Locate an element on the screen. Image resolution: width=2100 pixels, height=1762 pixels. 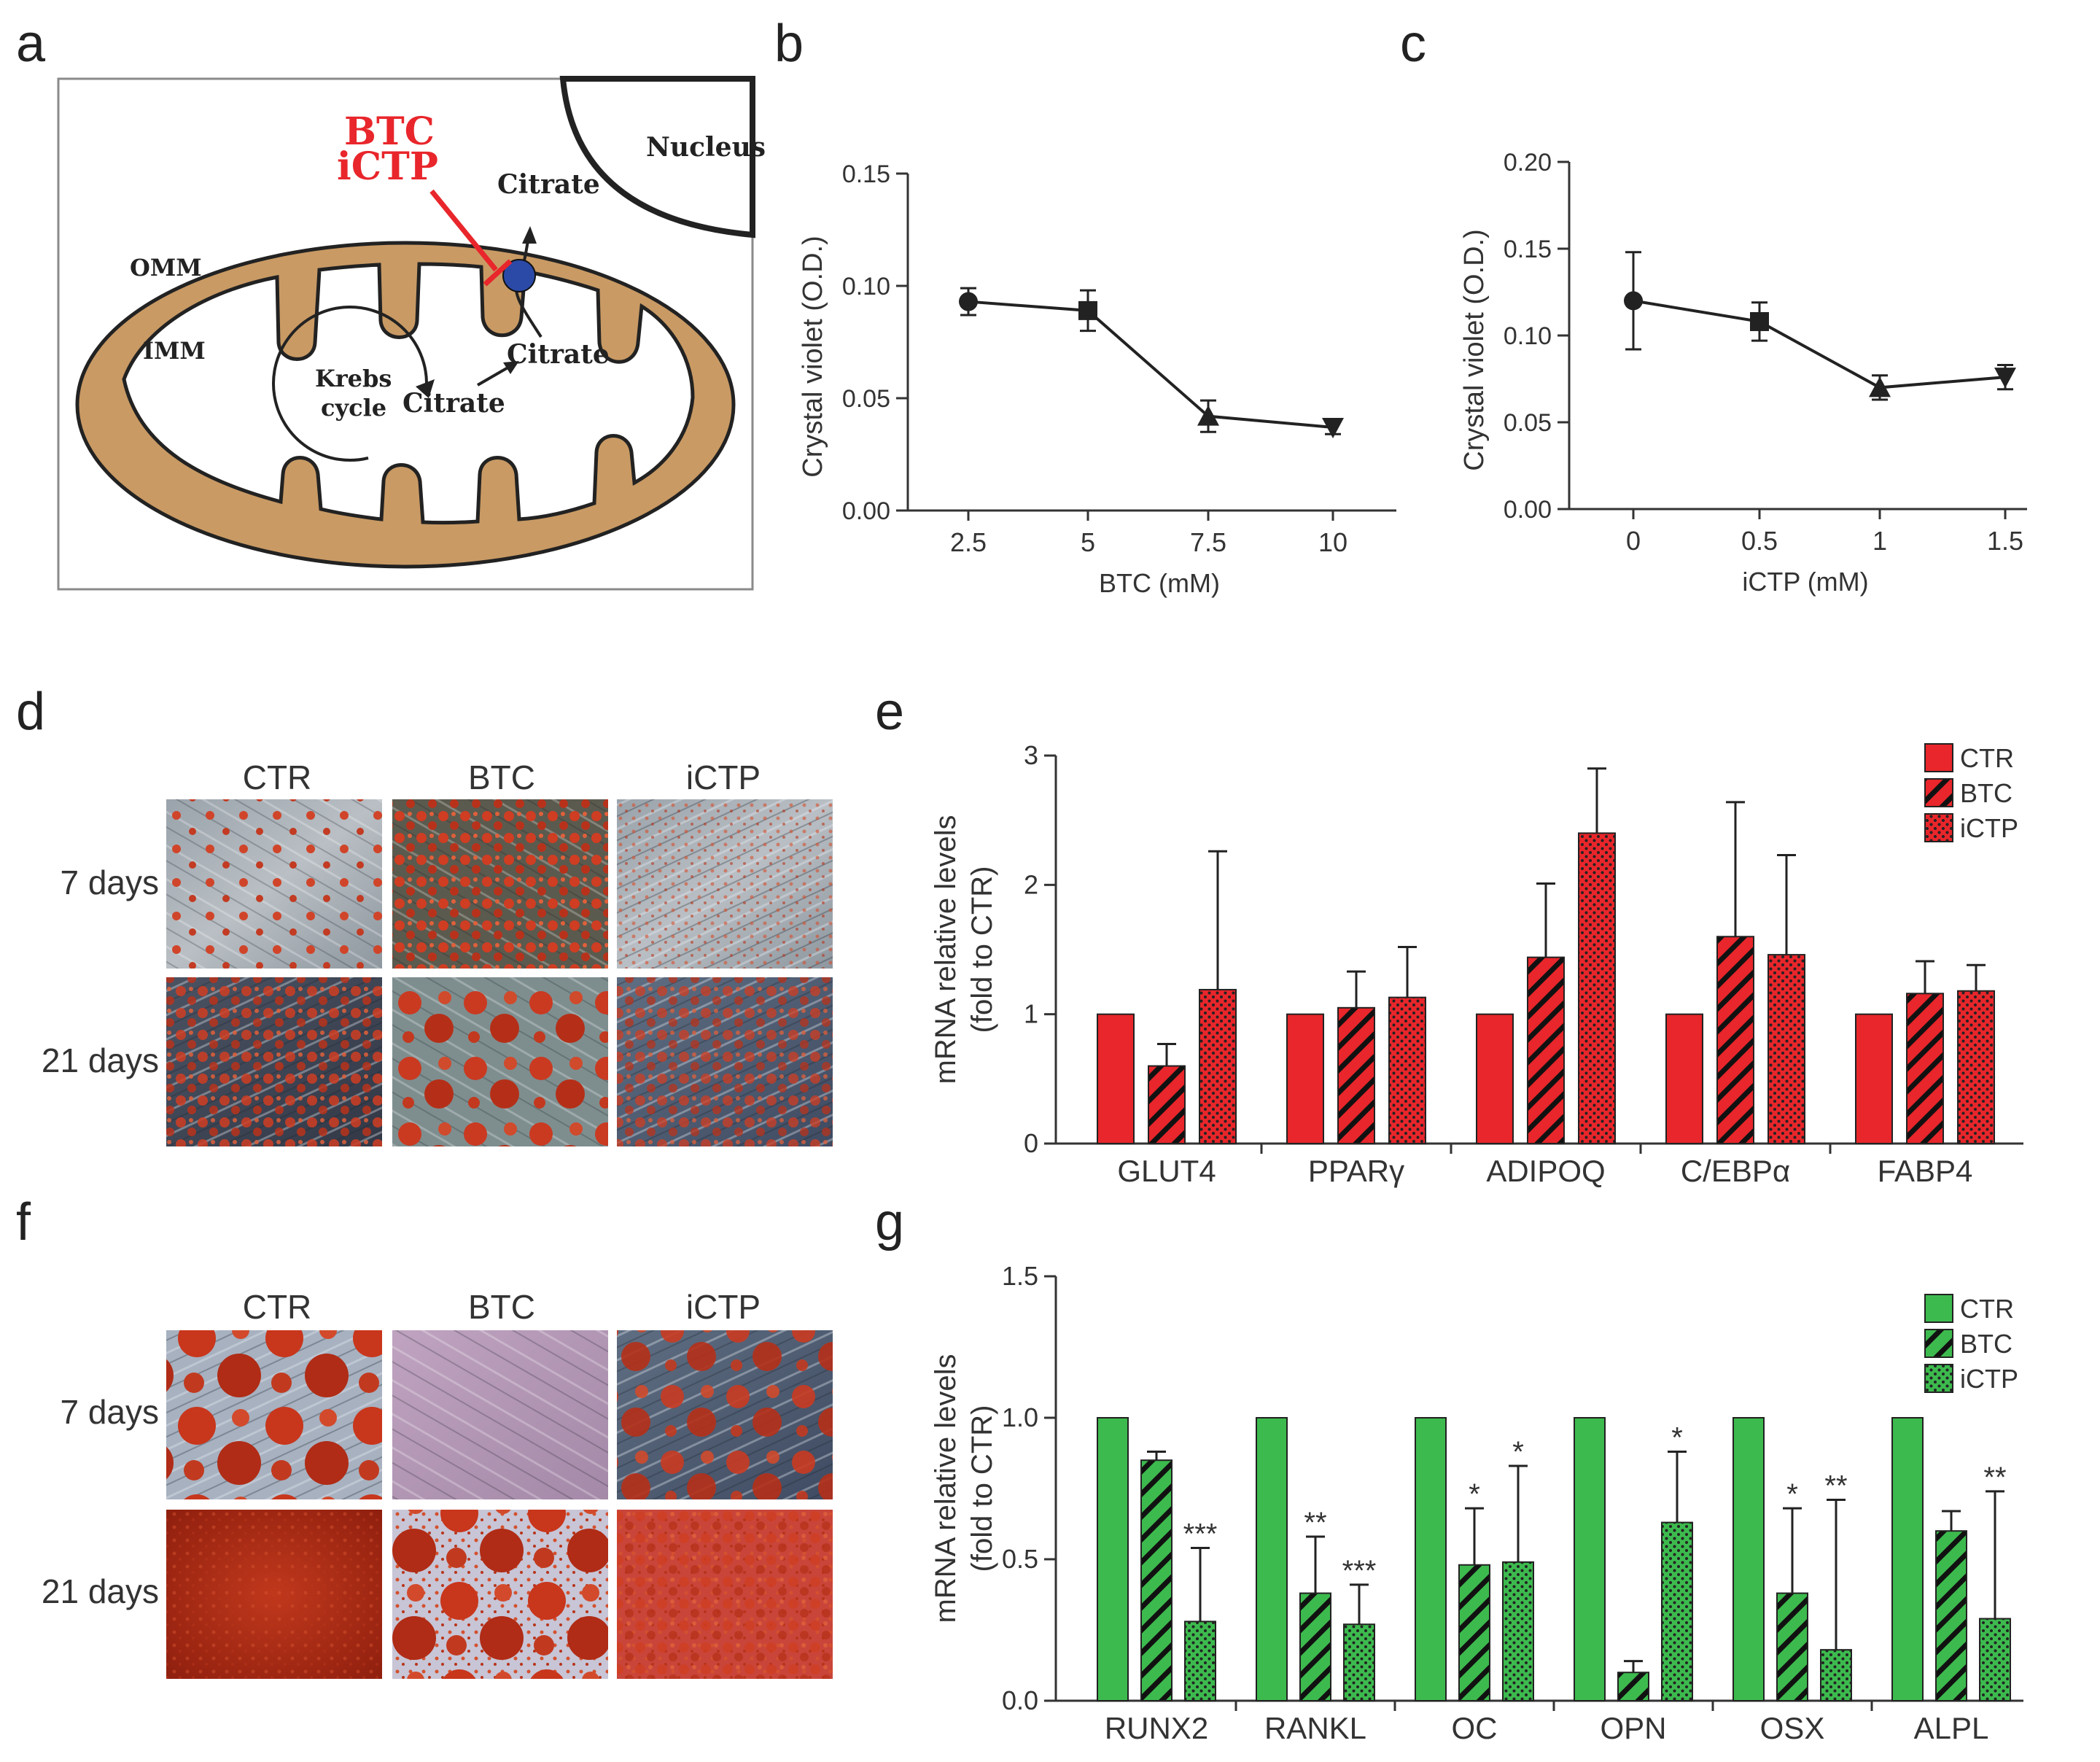
category-label: OSX is located at coordinates (1792, 1728).